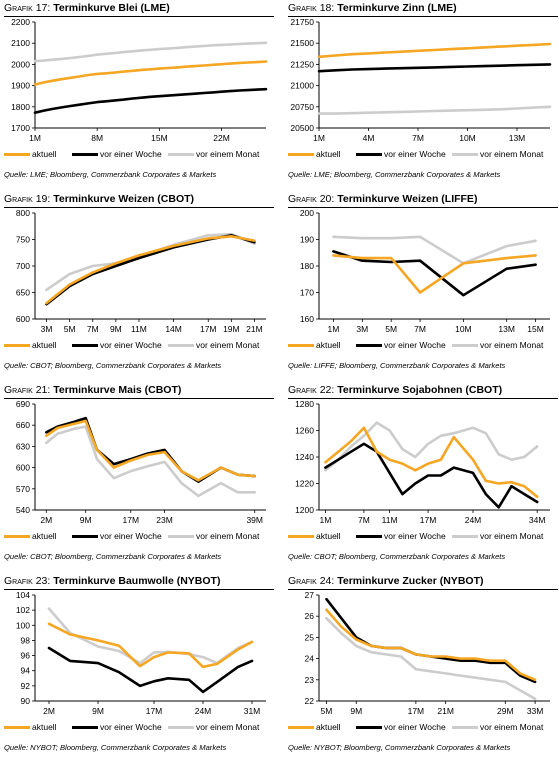  What do you see at coordinates (26, 656) in the screenshot?
I see `y-tick-label: 96` at bounding box center [26, 656].